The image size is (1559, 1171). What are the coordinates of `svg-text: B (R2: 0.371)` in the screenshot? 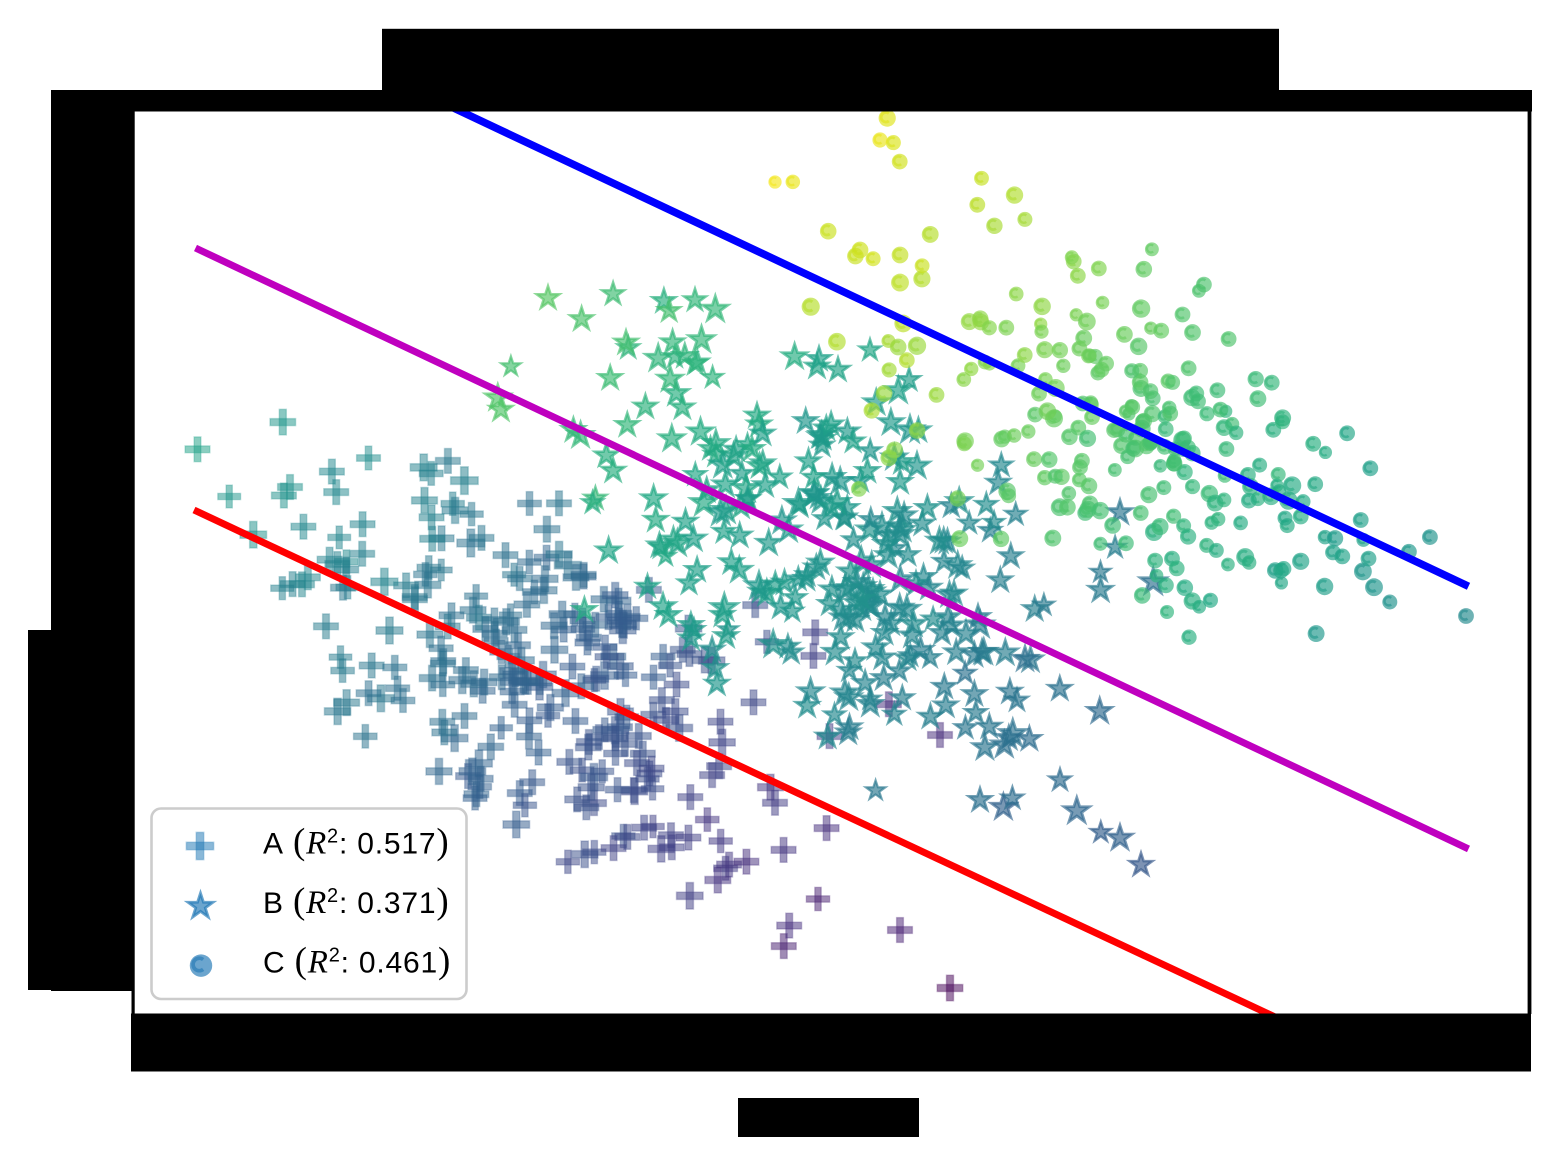 It's located at (356, 901).